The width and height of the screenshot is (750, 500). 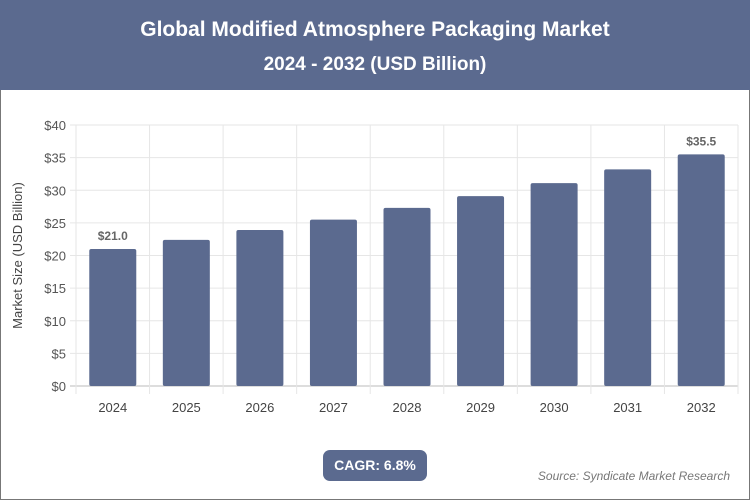 I want to click on bar-2032, so click(x=701, y=270).